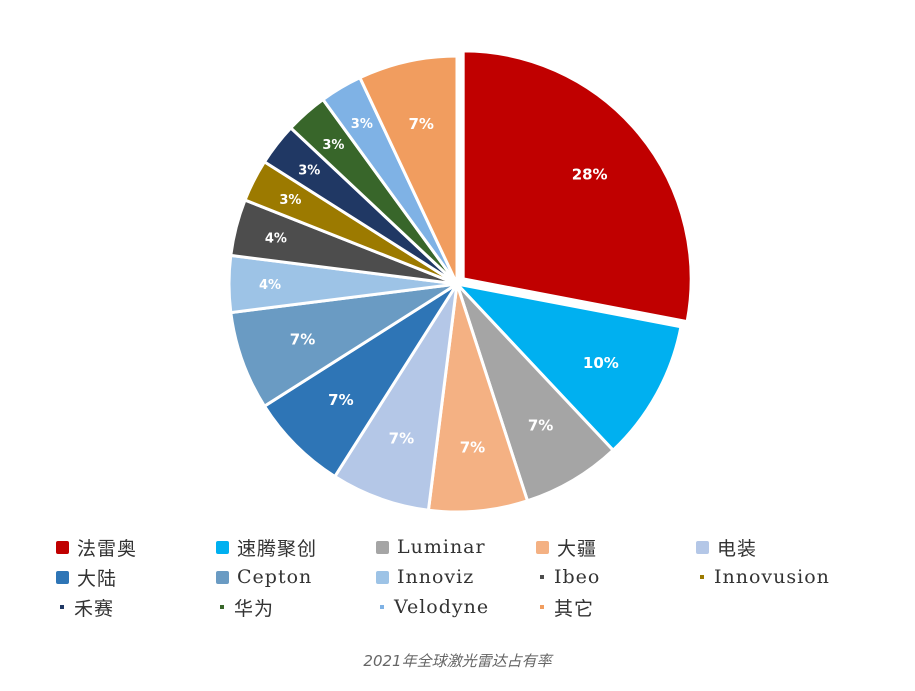 The image size is (915, 691). I want to click on legend-item: Velodyne, so click(456, 607).